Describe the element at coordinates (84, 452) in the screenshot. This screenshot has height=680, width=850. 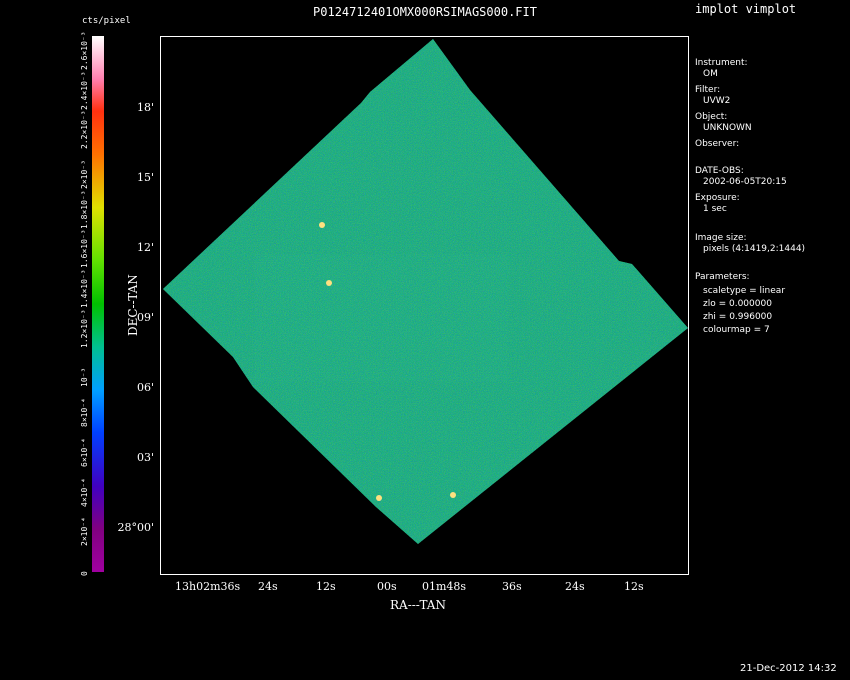
I see `colorbar-tick-label: 6×10⁻⁴` at that location.